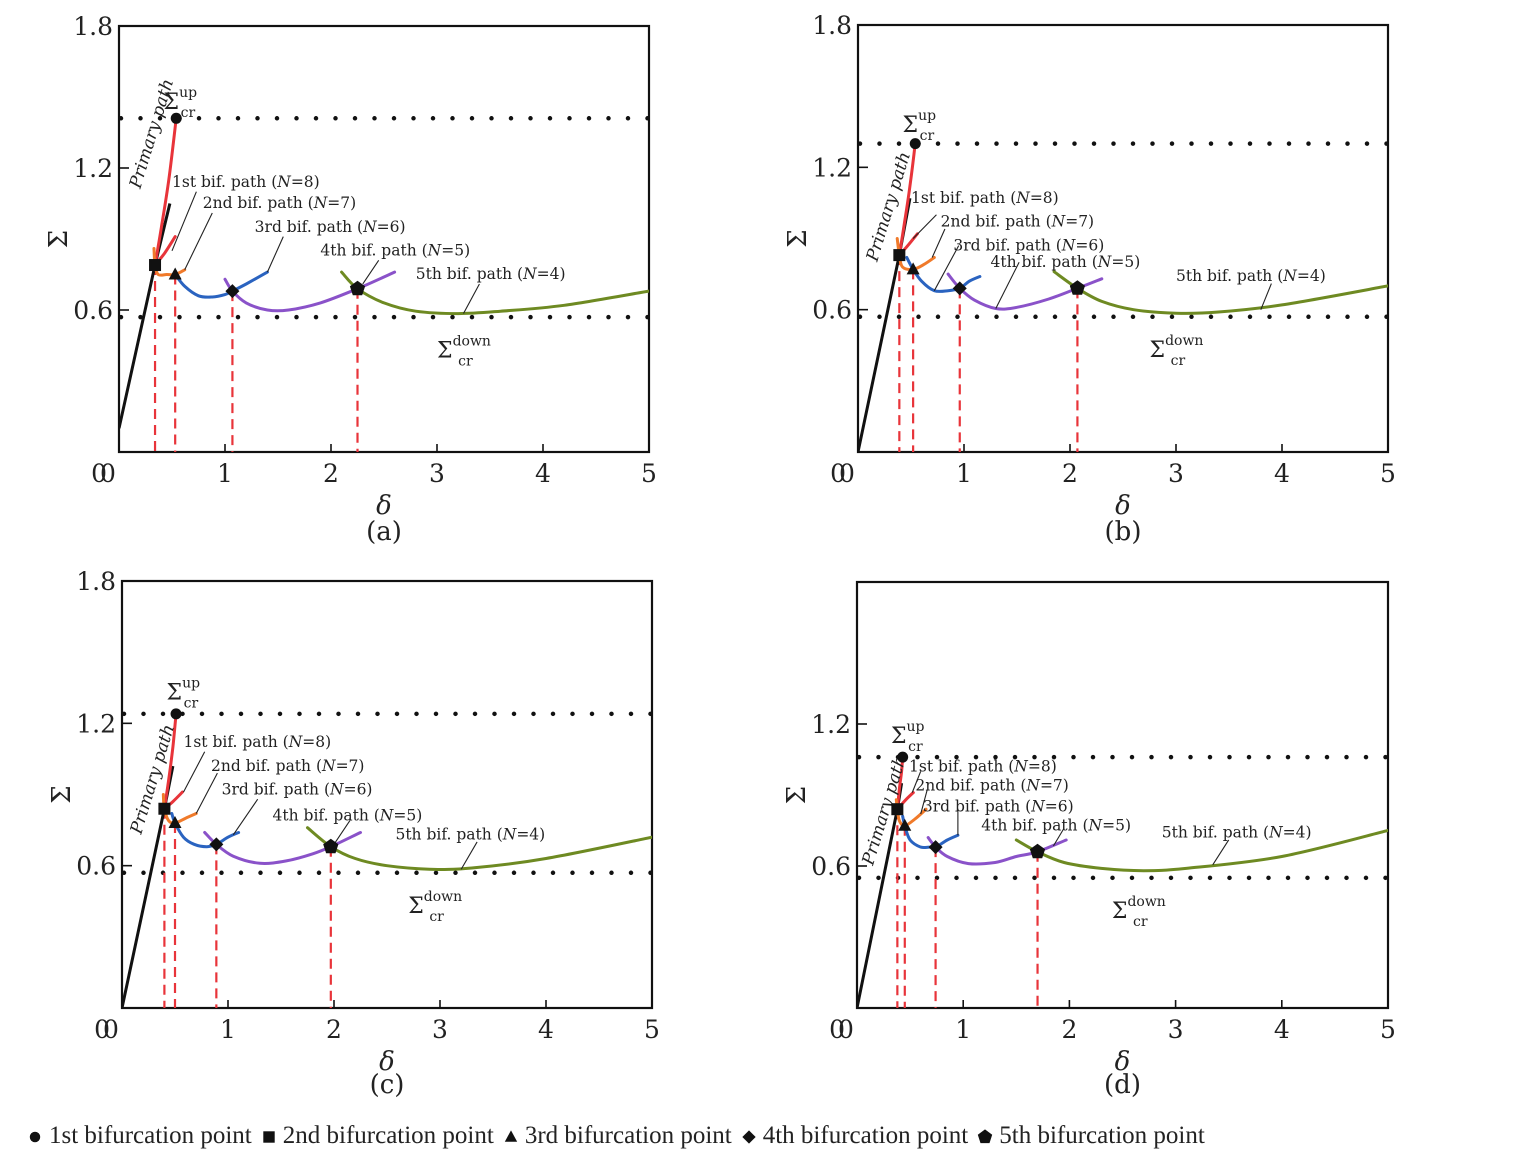 The height and width of the screenshot is (1170, 1527). I want to click on sigma-up-label: Σup cr, so click(920, 126).